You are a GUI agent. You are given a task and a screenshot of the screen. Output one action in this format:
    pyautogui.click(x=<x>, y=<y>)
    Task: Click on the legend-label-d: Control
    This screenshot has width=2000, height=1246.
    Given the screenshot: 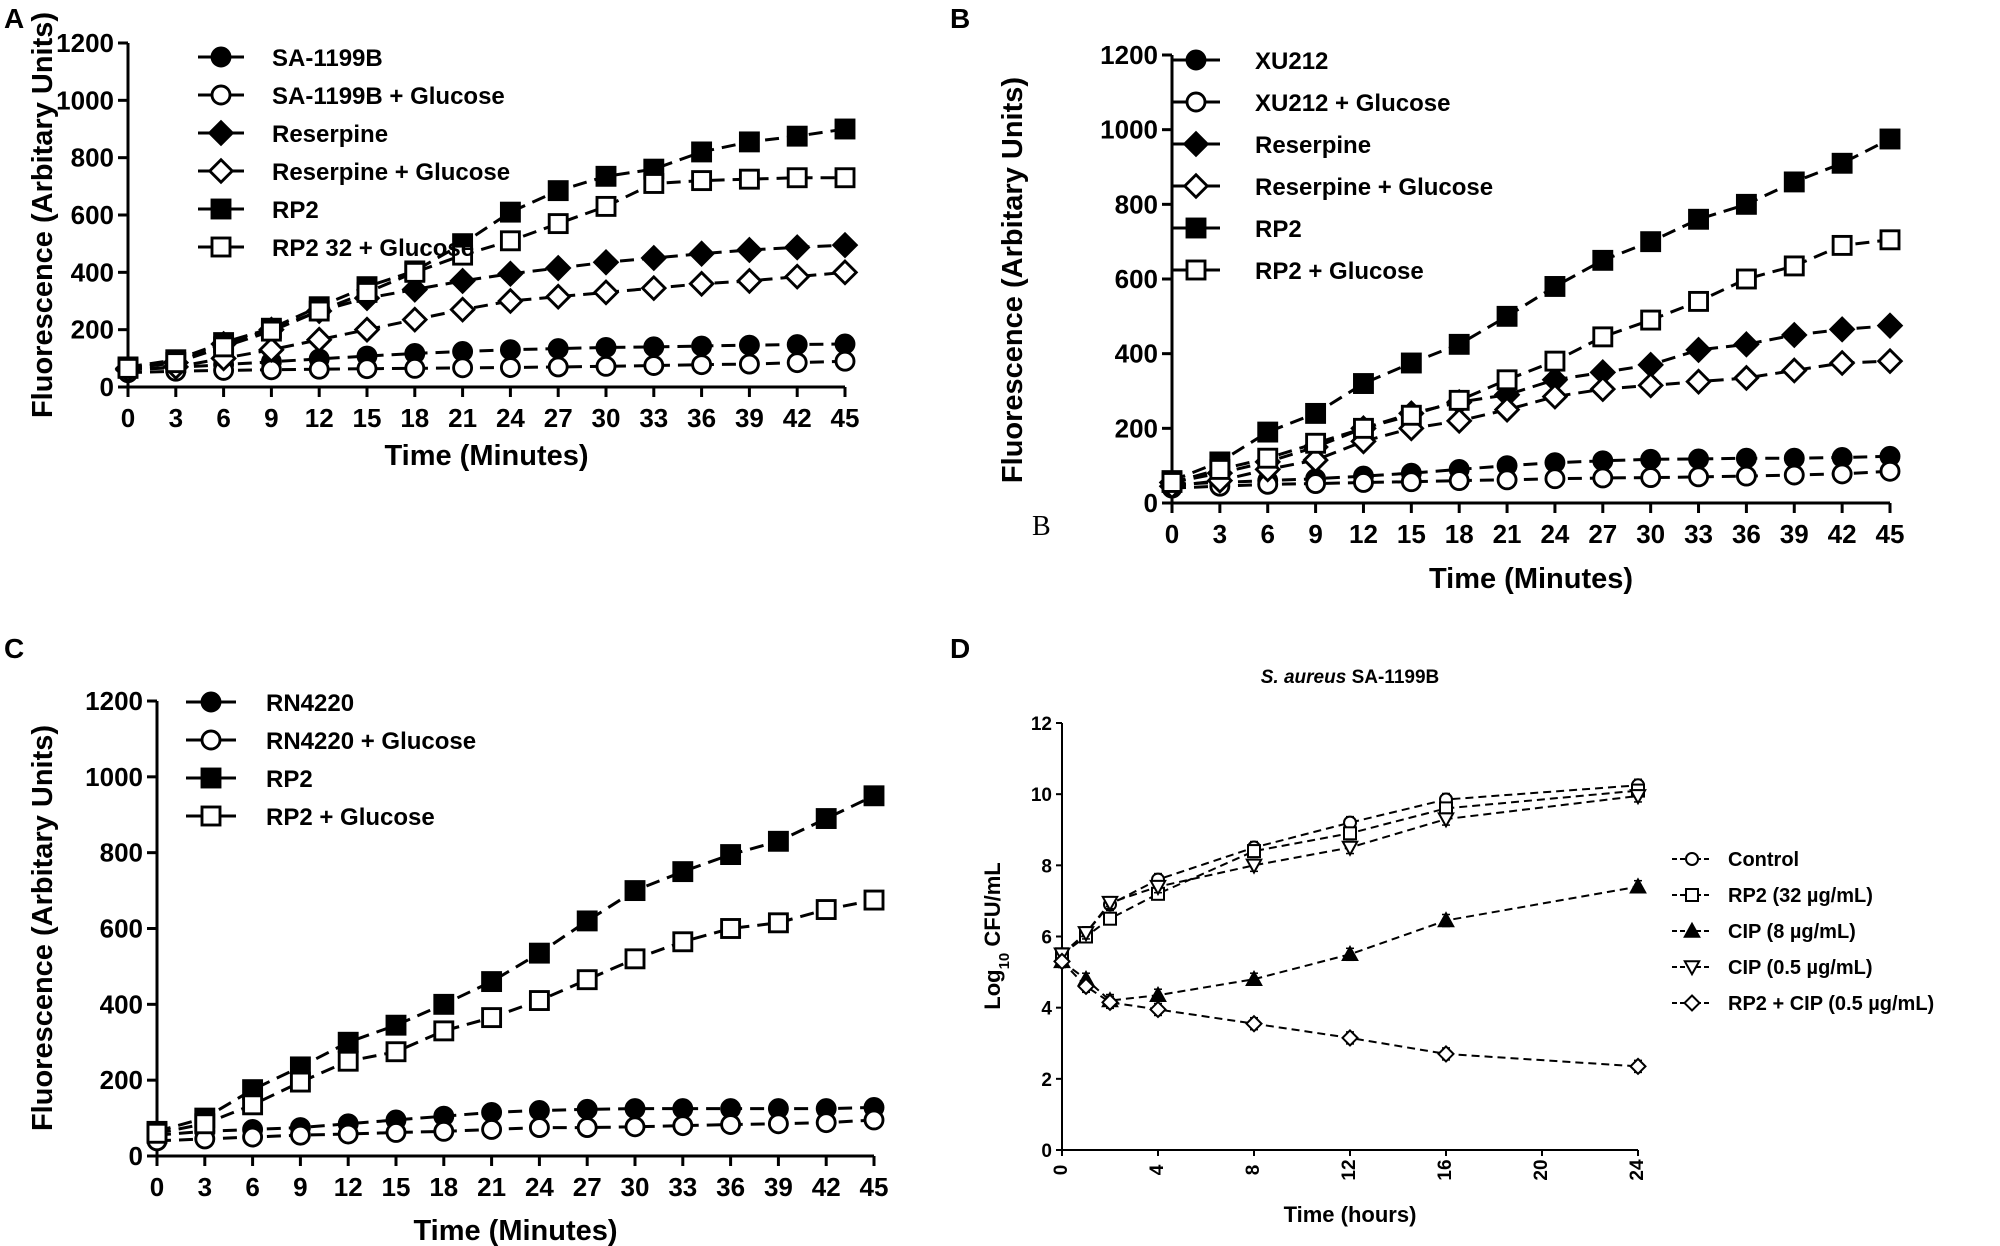 What is the action you would take?
    pyautogui.click(x=1763, y=860)
    